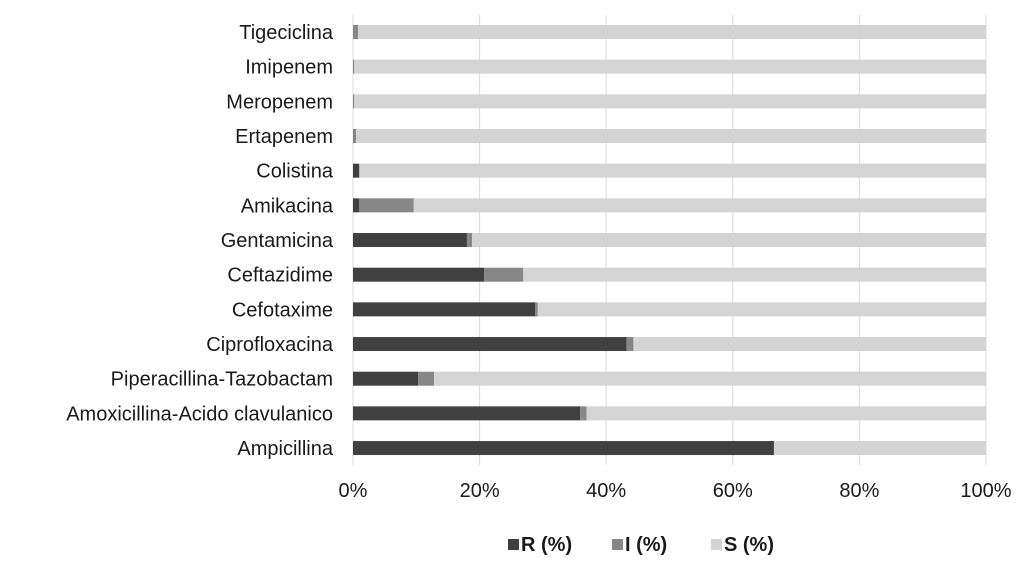 This screenshot has width=1017, height=566. I want to click on category-label: Cefotaxime, so click(282, 310).